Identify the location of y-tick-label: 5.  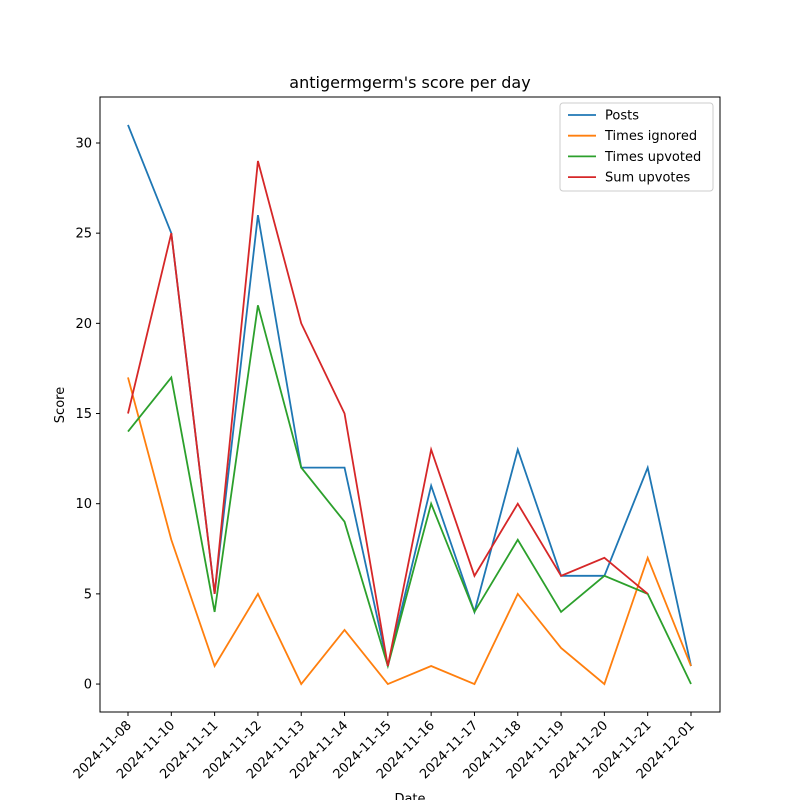
(88, 594).